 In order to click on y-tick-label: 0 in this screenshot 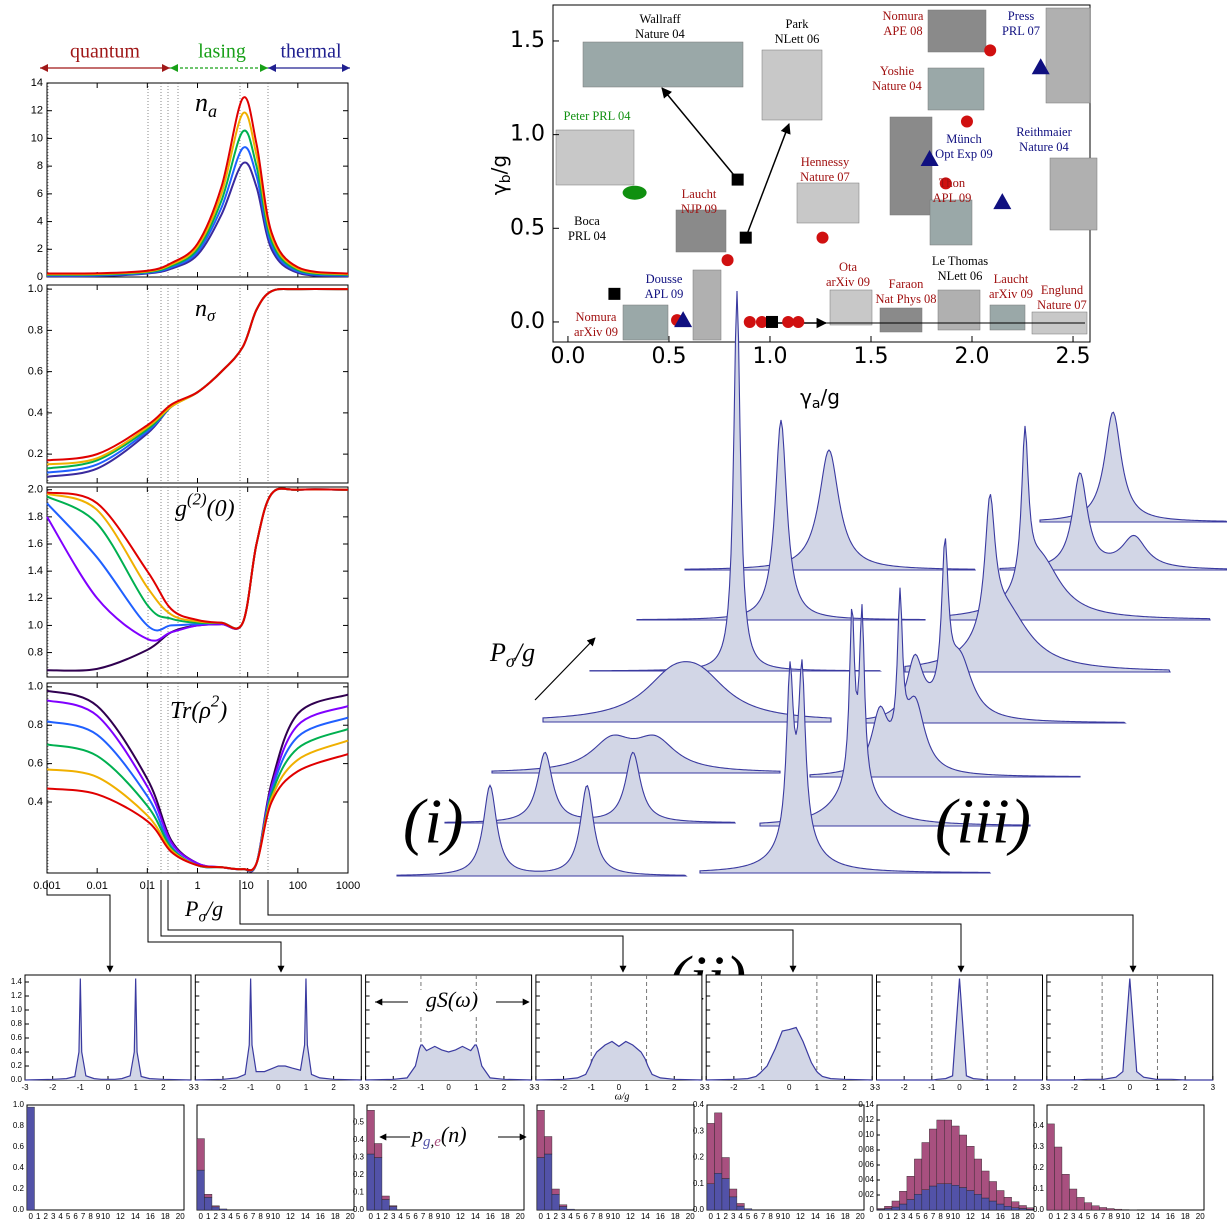, I will do `click(40, 277)`.